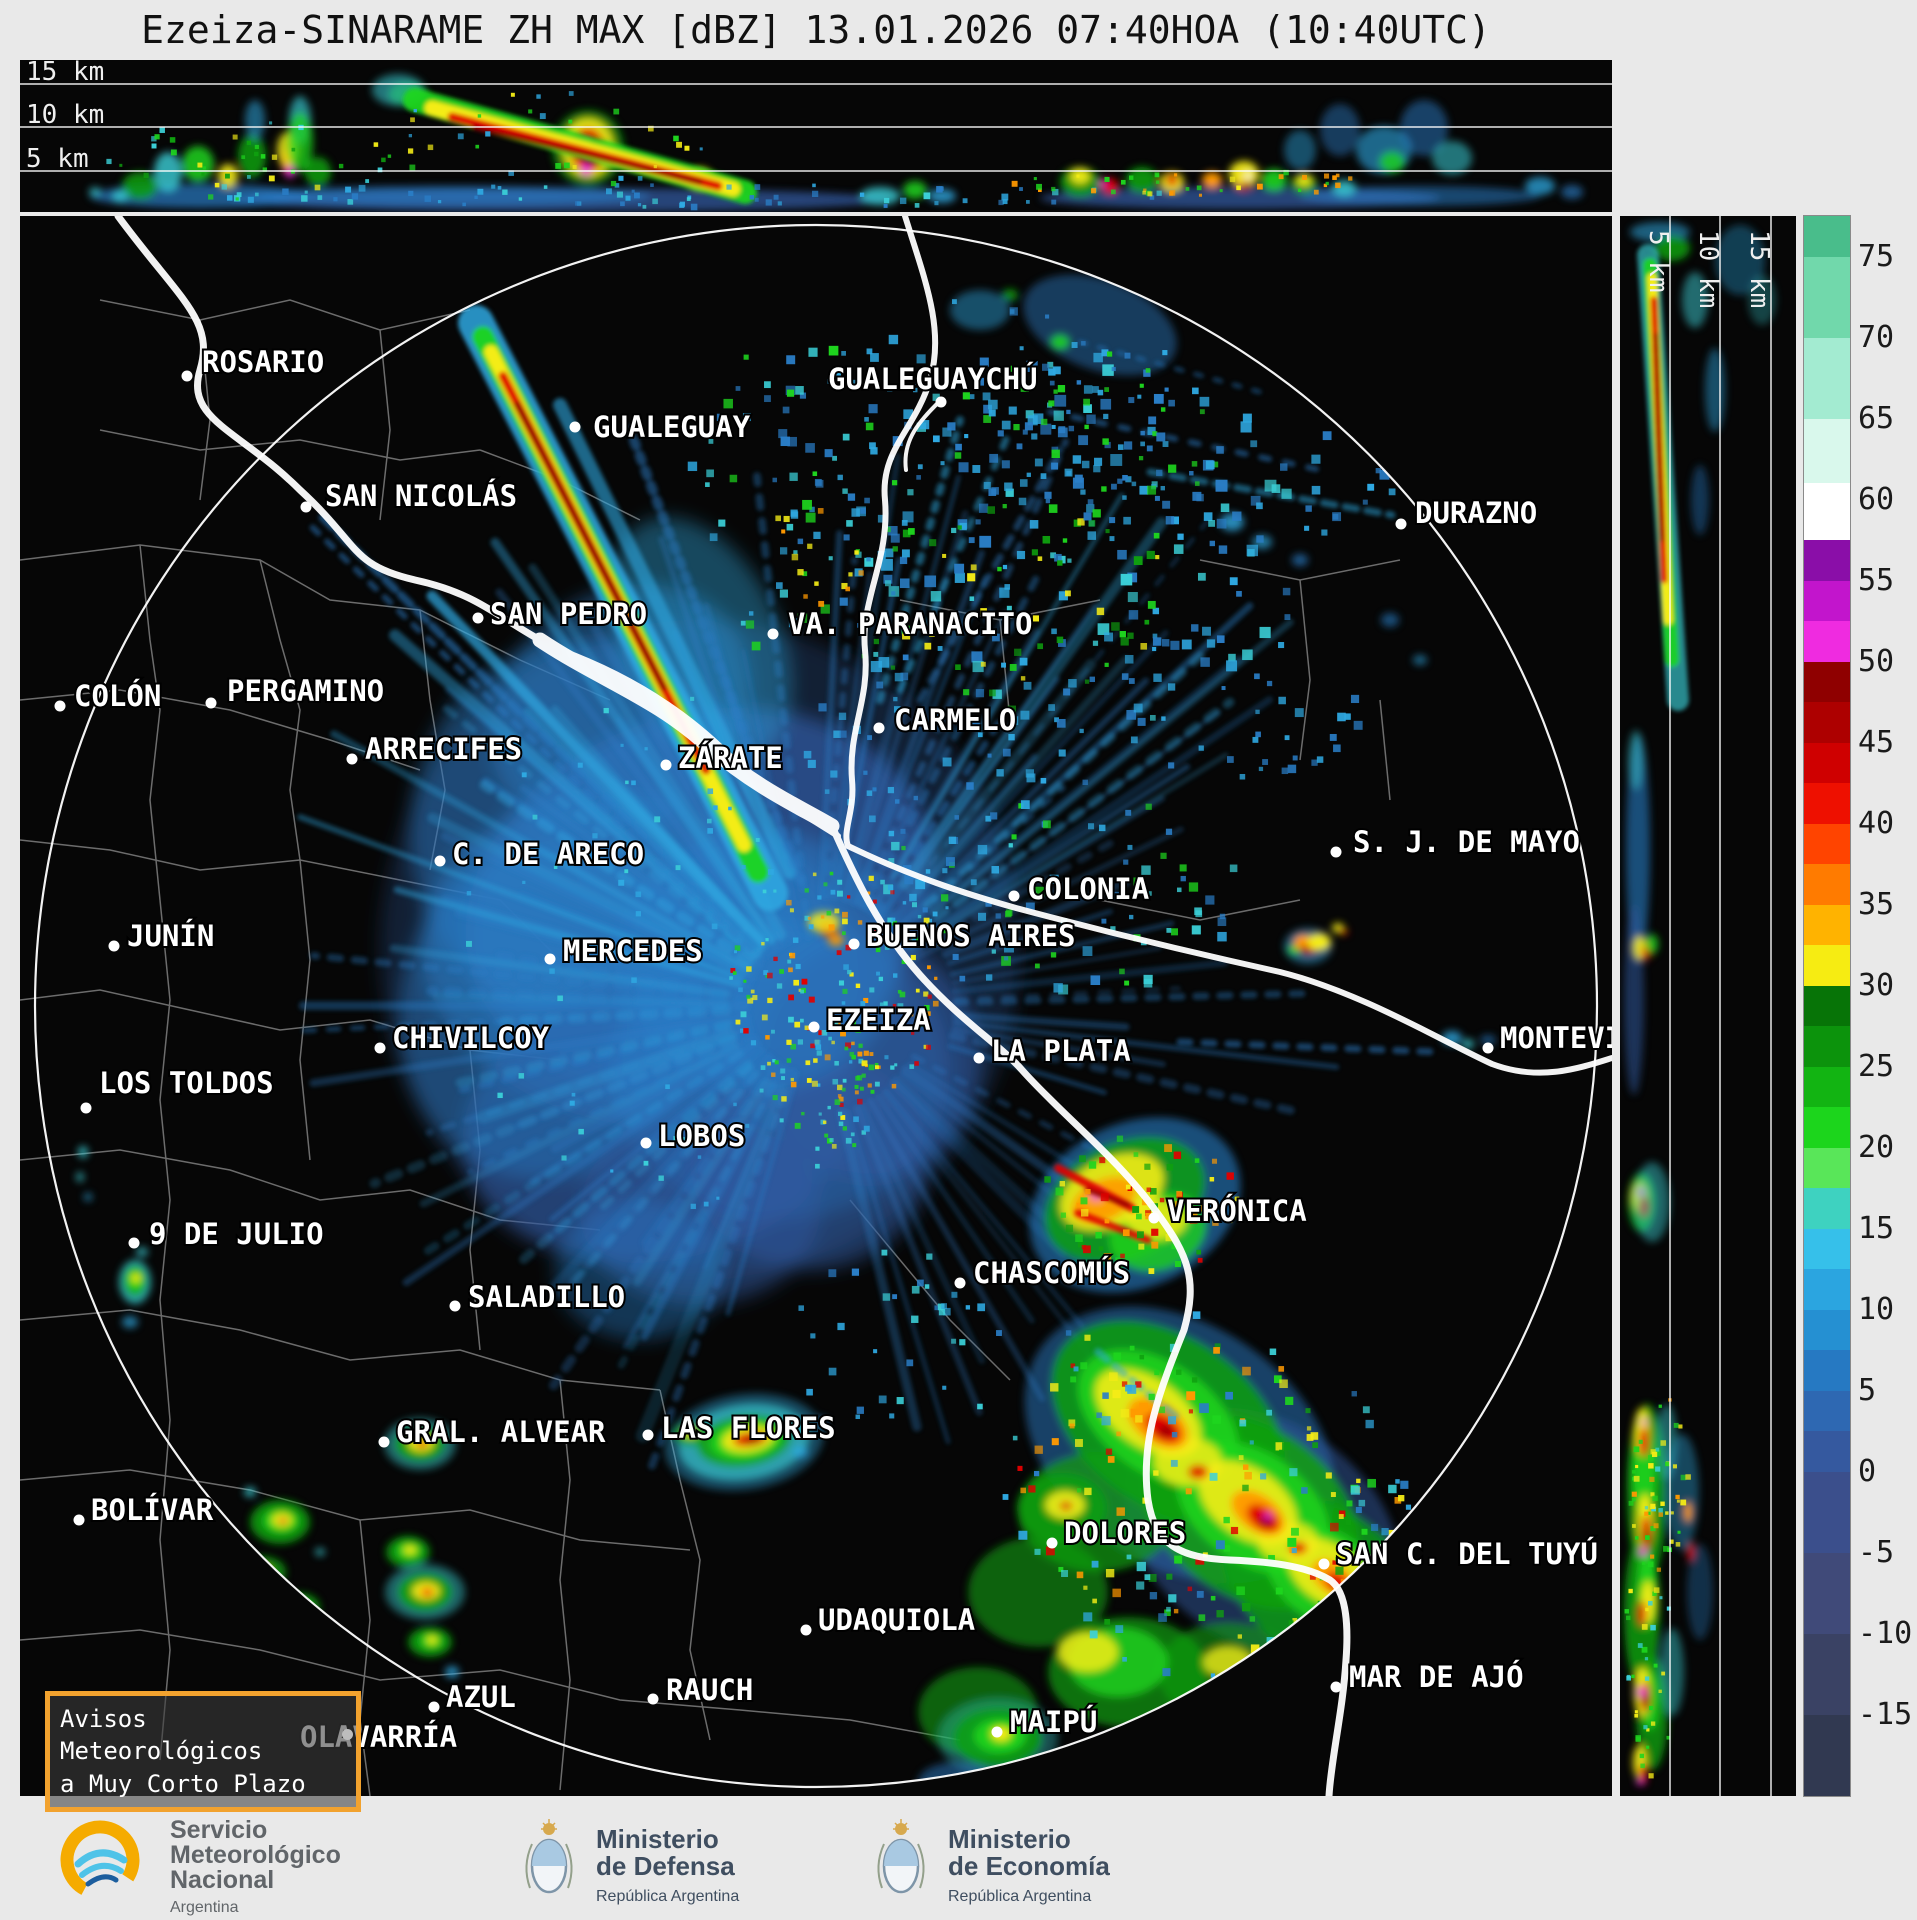 The width and height of the screenshot is (1917, 1920). Describe the element at coordinates (1887, 1715) in the screenshot. I see `colorbar-tick-label: -15` at that location.